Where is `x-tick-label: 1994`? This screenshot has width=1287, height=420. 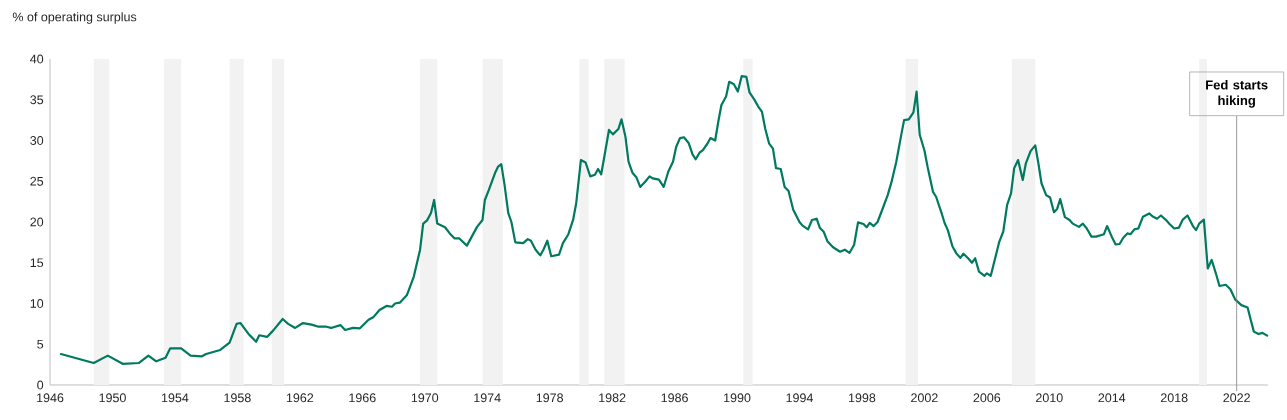 x-tick-label: 1994 is located at coordinates (800, 398).